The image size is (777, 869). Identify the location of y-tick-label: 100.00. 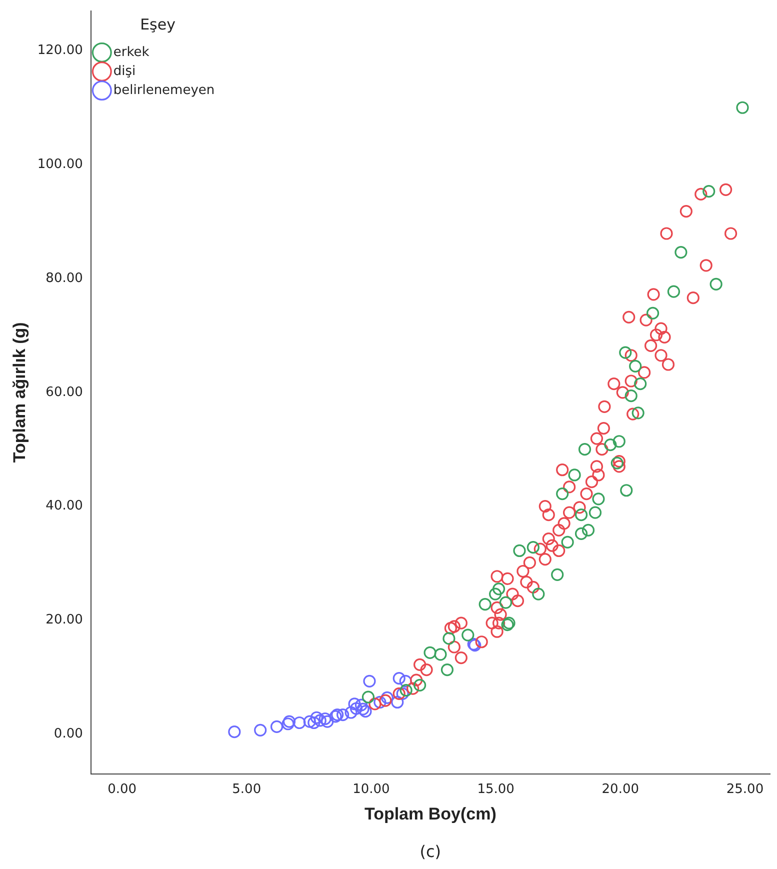
(60, 164).